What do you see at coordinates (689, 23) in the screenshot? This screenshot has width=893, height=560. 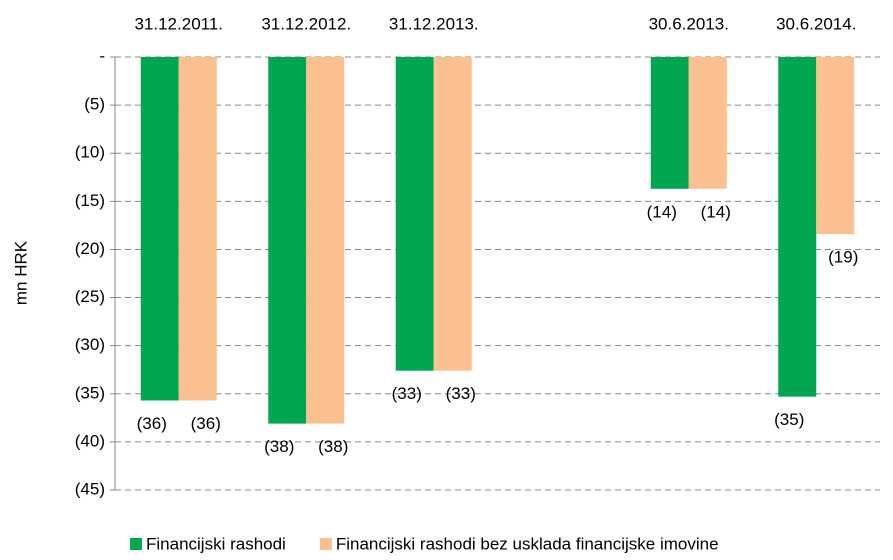 I see `x-tick-label: 30.6.2013.` at bounding box center [689, 23].